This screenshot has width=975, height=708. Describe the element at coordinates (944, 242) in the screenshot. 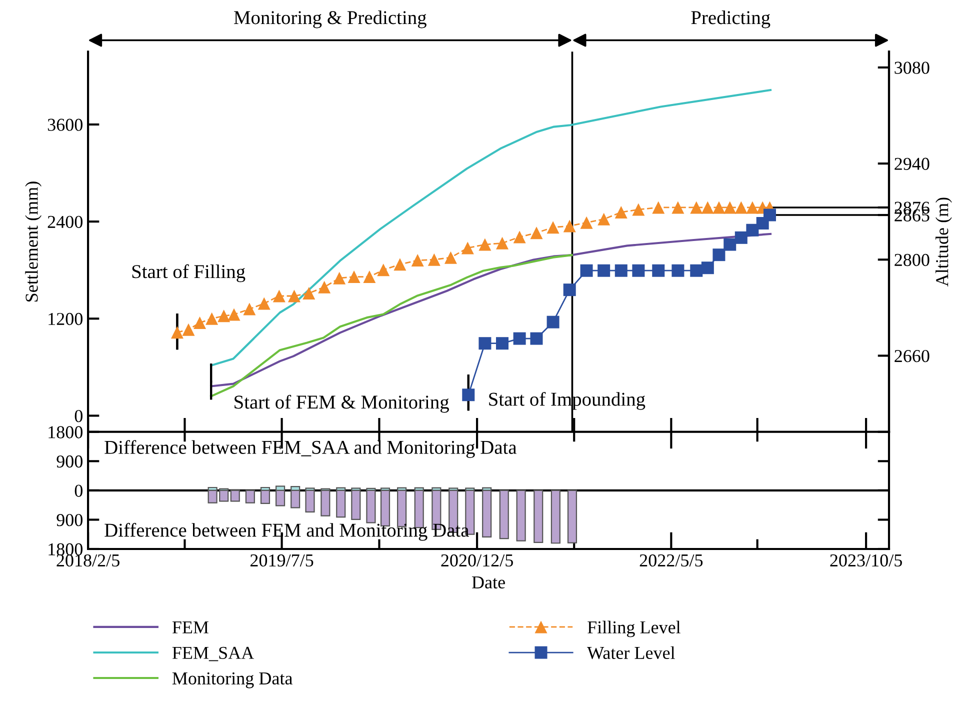

I see `y2-axis-title: Altitude (m)` at that location.